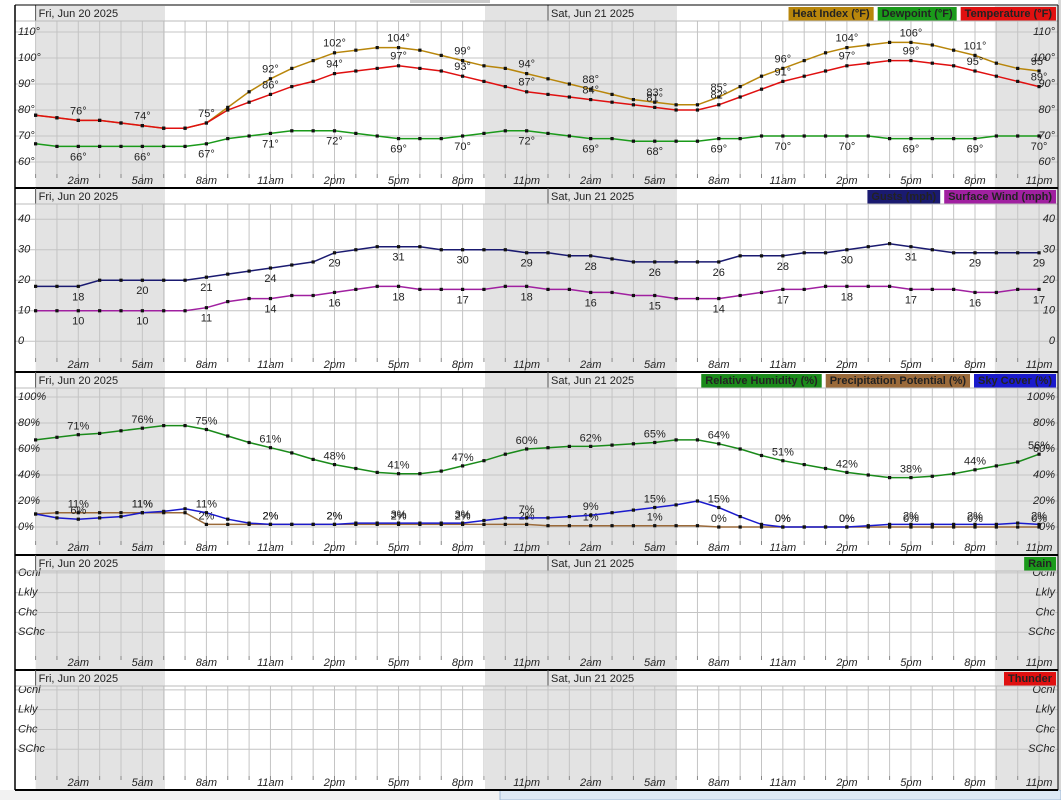 The width and height of the screenshot is (1061, 800). Describe the element at coordinates (1043, 501) in the screenshot. I see `y-tick-label-right: 20%` at that location.